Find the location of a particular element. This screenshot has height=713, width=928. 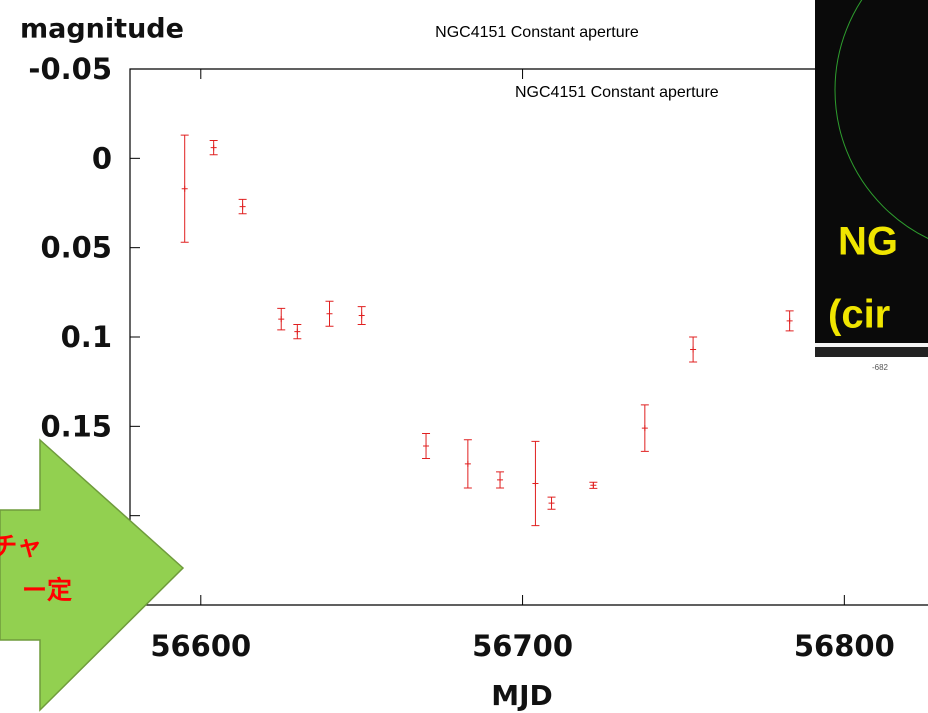

y-axis-label: magnitude is located at coordinates (102, 29).